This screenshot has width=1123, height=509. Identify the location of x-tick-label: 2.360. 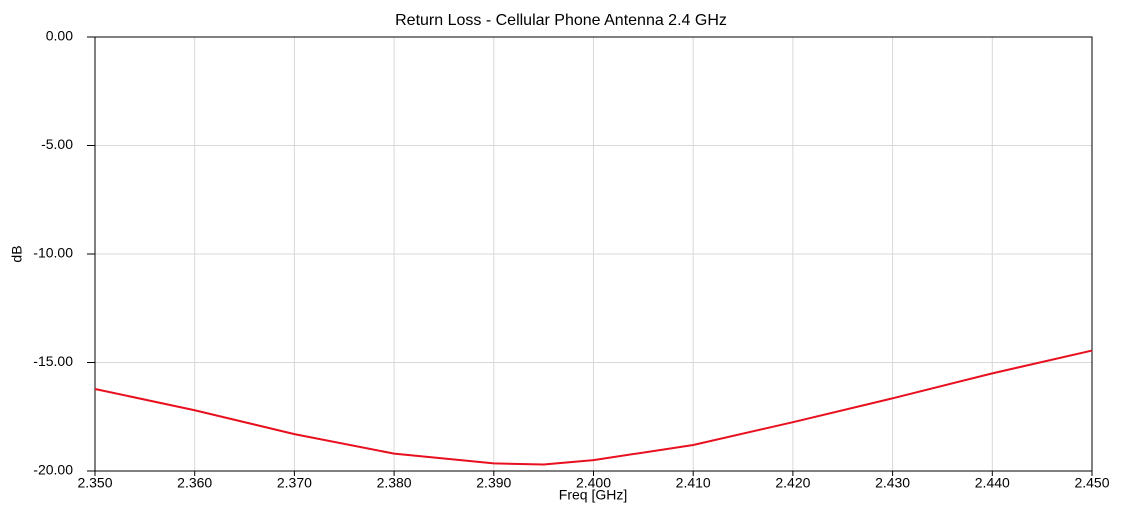
(194, 483).